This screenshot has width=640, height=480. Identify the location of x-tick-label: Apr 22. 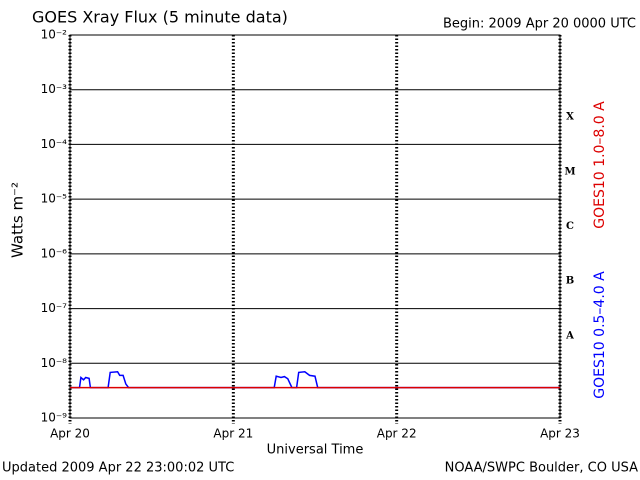
(397, 434).